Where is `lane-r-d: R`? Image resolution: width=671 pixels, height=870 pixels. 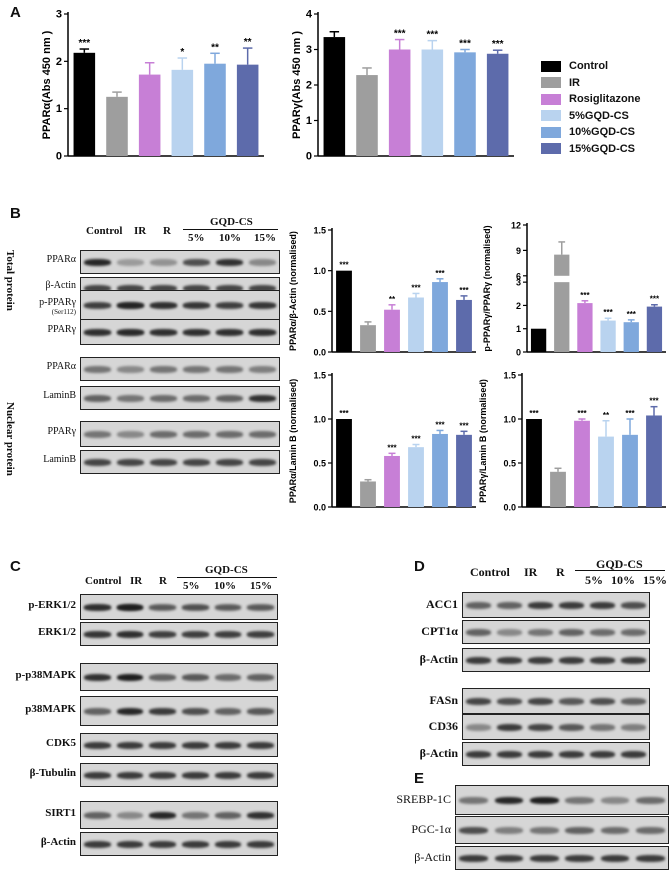
lane-r-d: R is located at coordinates (560, 572).